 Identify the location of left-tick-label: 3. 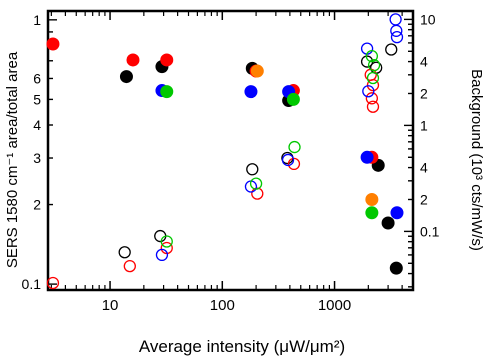
(37, 158).